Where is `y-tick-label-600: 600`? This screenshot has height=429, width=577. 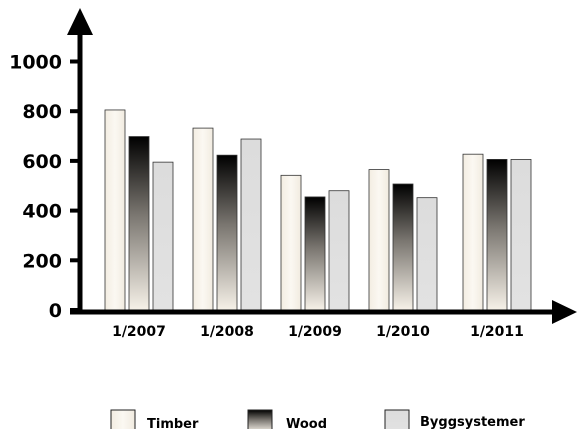
y-tick-label-600: 600 is located at coordinates (42, 162).